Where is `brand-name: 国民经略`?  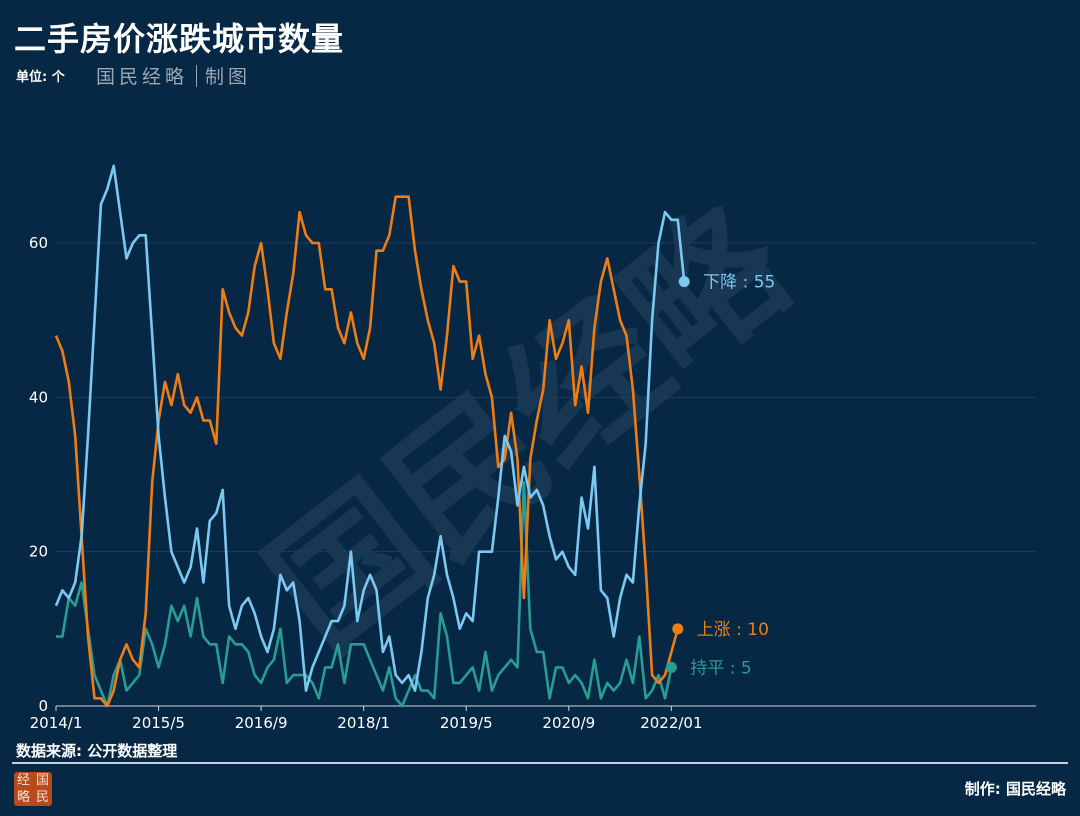 brand-name: 国民经略 is located at coordinates (142, 77).